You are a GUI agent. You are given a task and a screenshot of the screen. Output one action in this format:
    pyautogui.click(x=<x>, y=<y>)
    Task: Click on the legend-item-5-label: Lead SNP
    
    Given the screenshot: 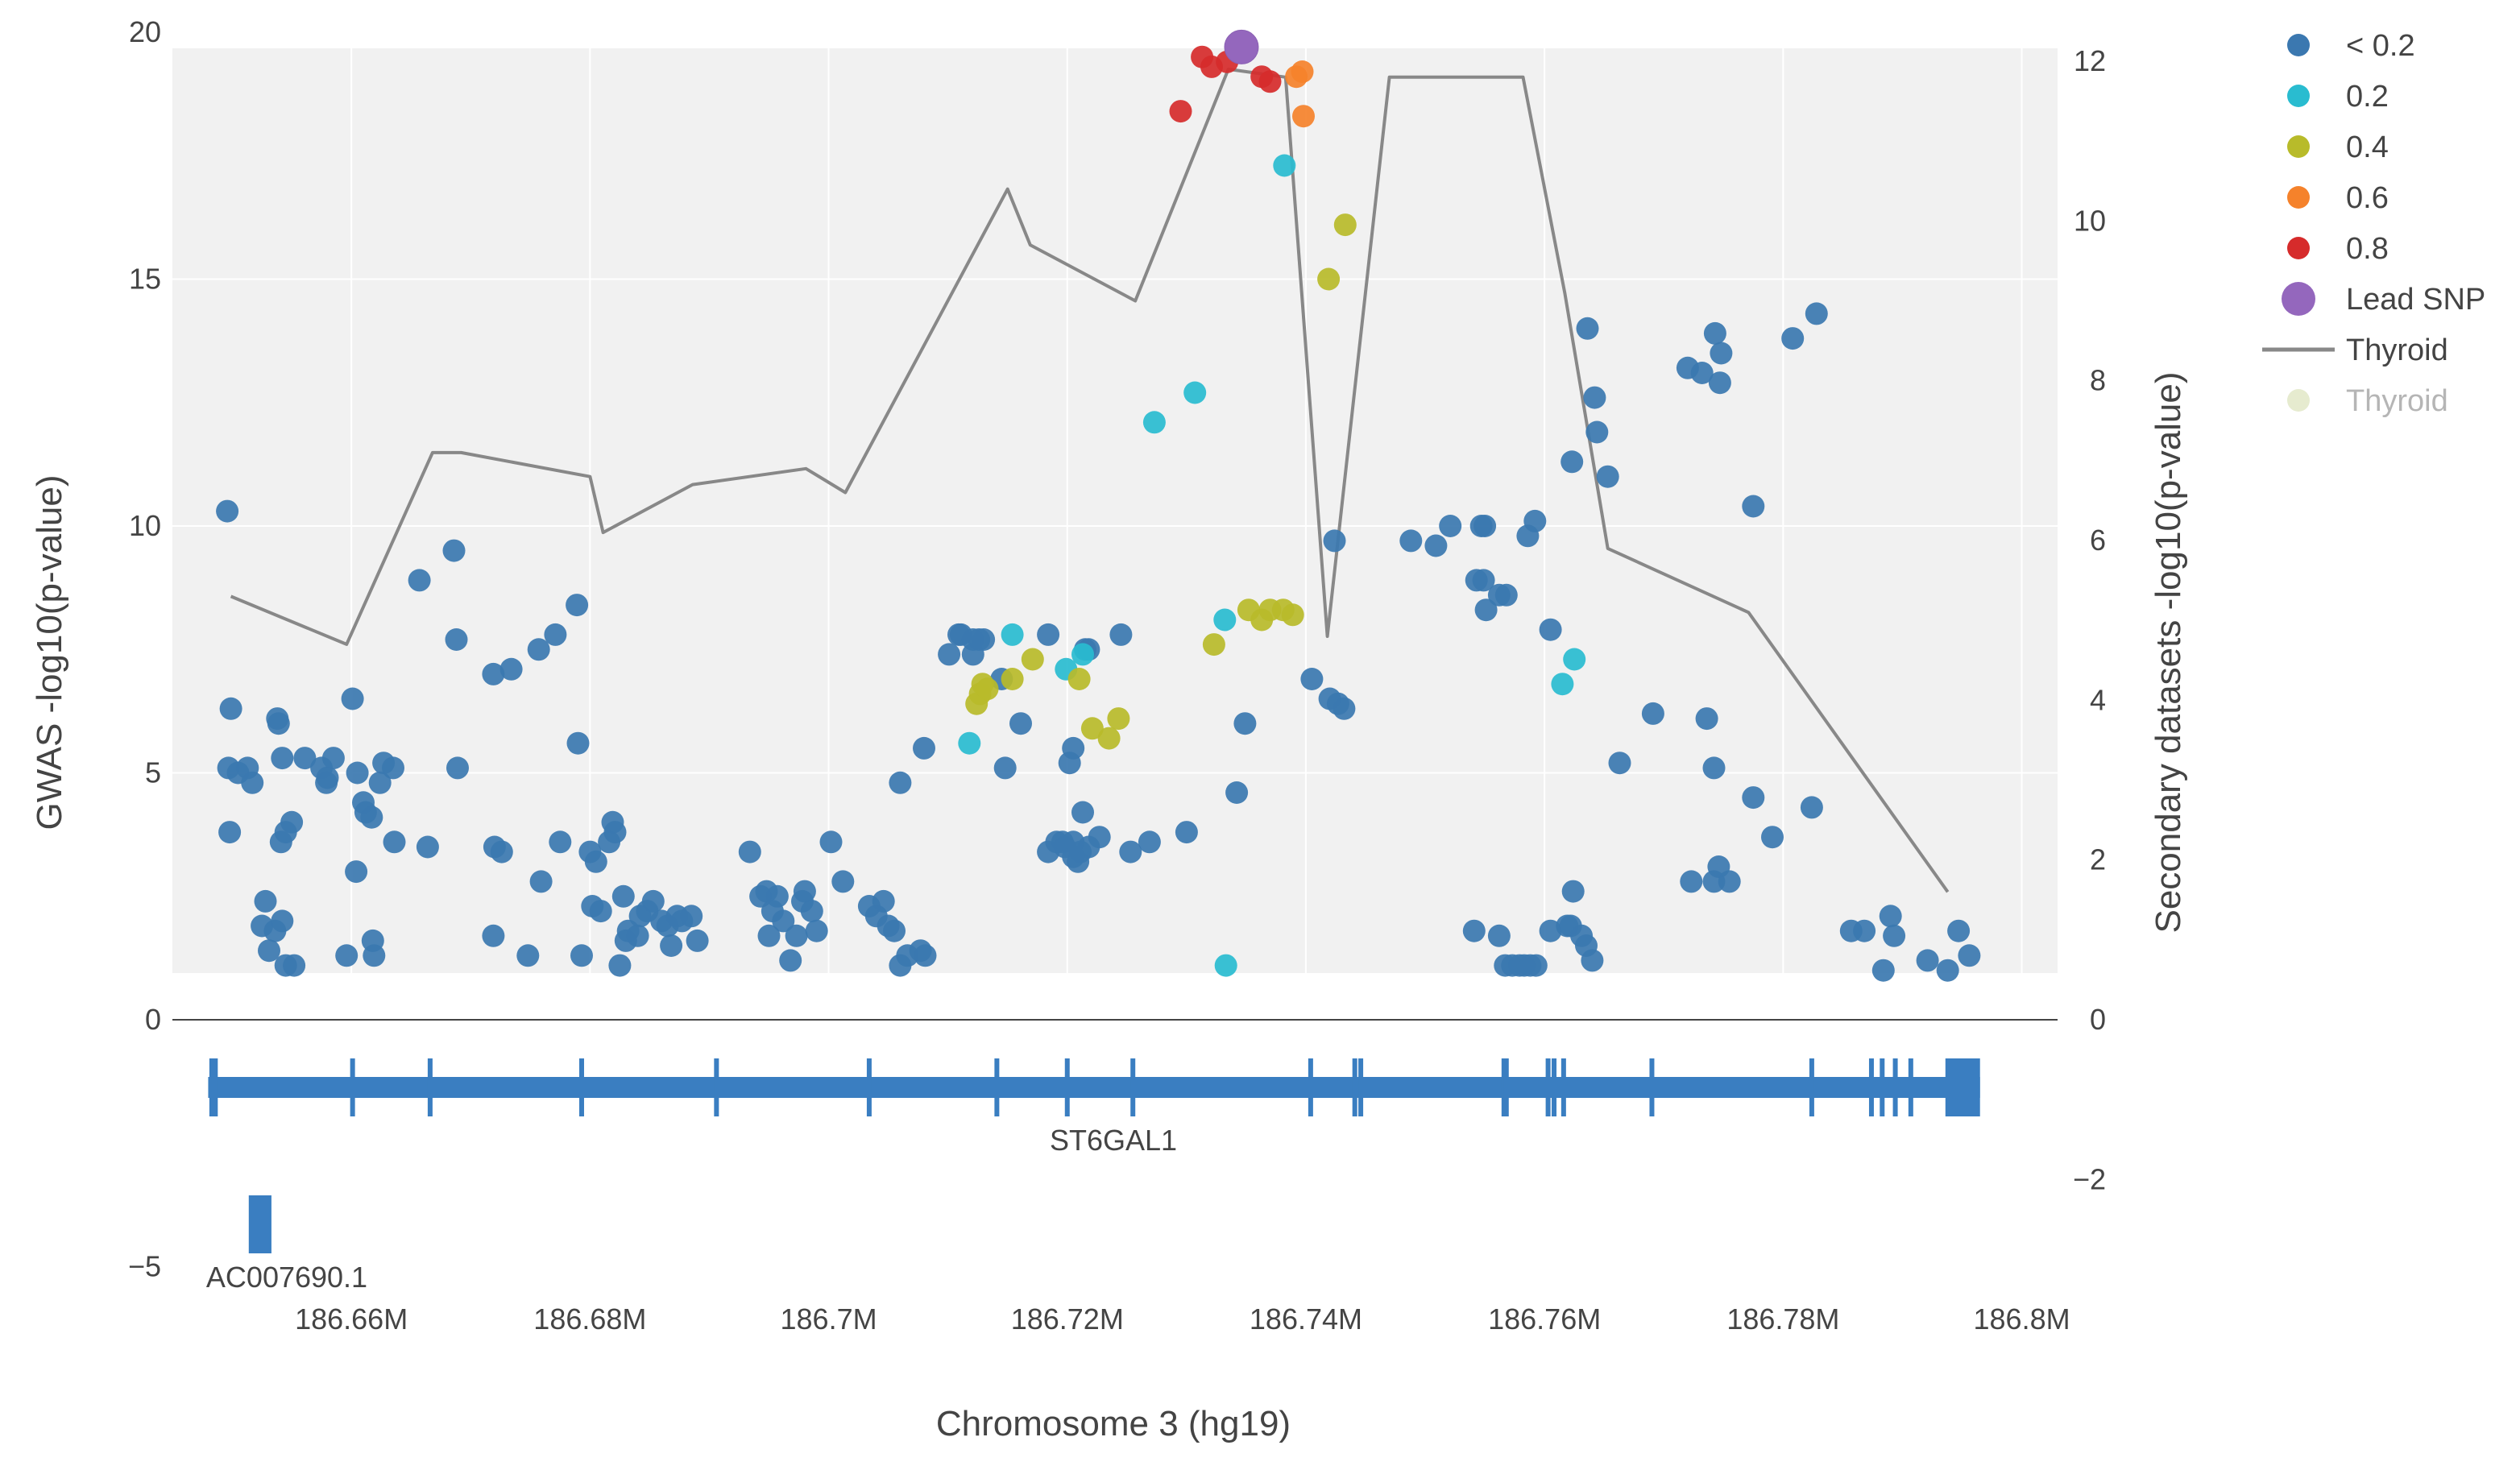 What is the action you would take?
    pyautogui.click(x=2415, y=300)
    